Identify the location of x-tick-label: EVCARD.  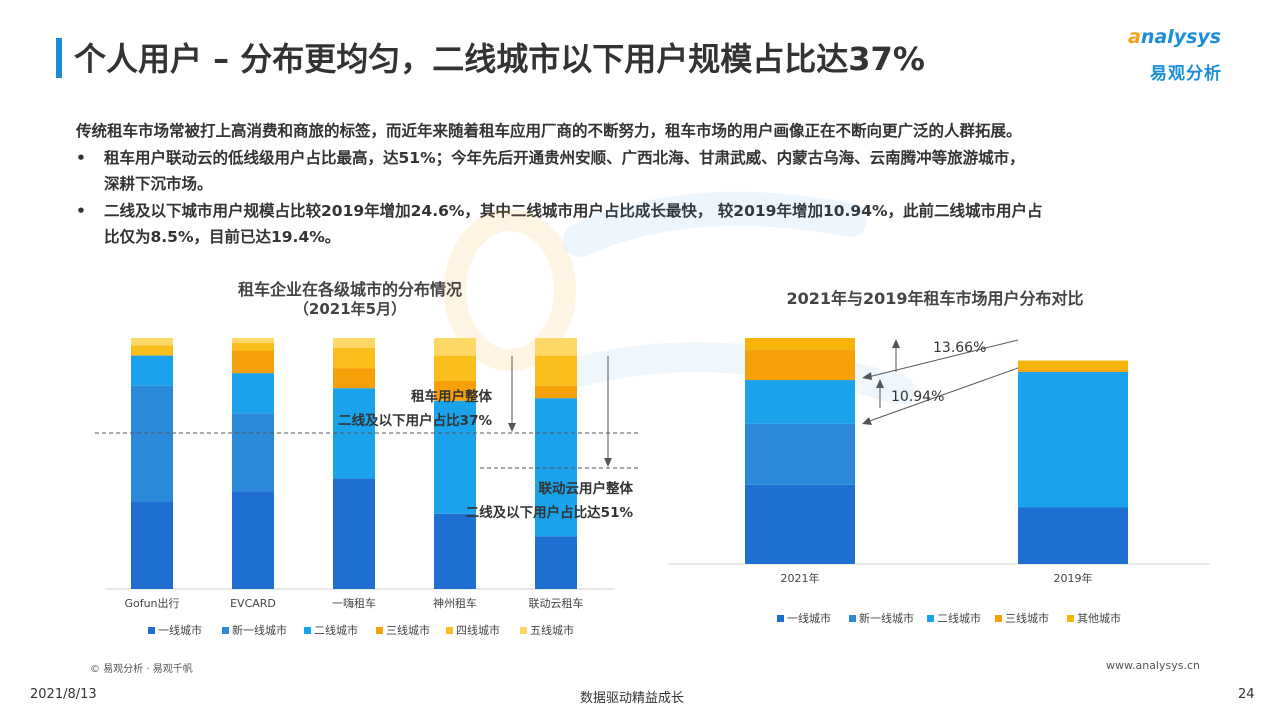
(253, 603).